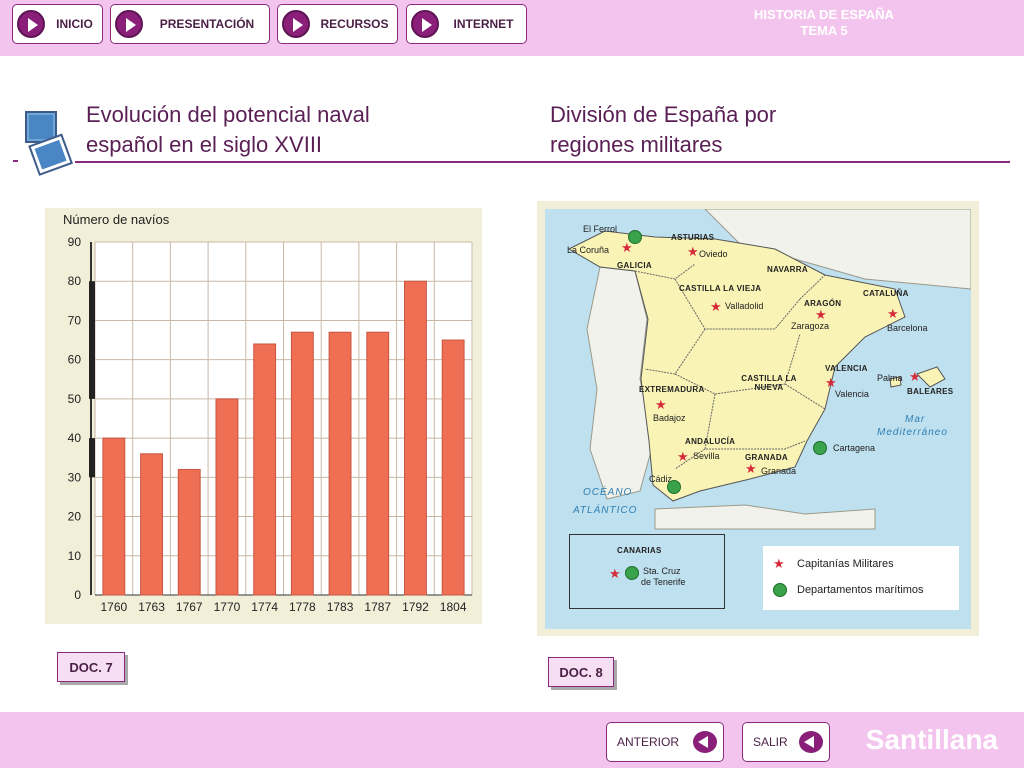  I want to click on map-label-zaragoza: Zaragoza, so click(810, 326).